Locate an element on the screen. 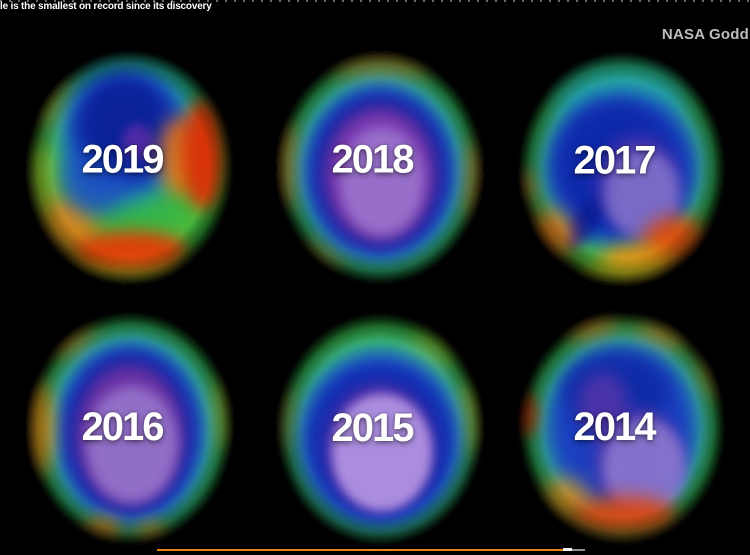 The image size is (750, 555). ozone-globe-2015: 2015 is located at coordinates (380, 429).